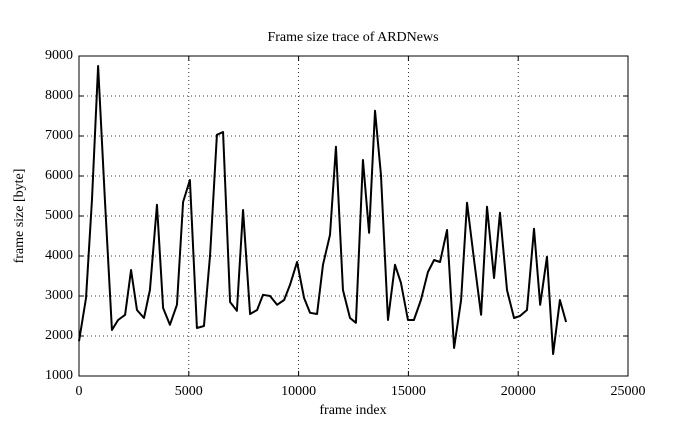  What do you see at coordinates (19, 216) in the screenshot?
I see `y-axis-label: frame size [byte]` at bounding box center [19, 216].